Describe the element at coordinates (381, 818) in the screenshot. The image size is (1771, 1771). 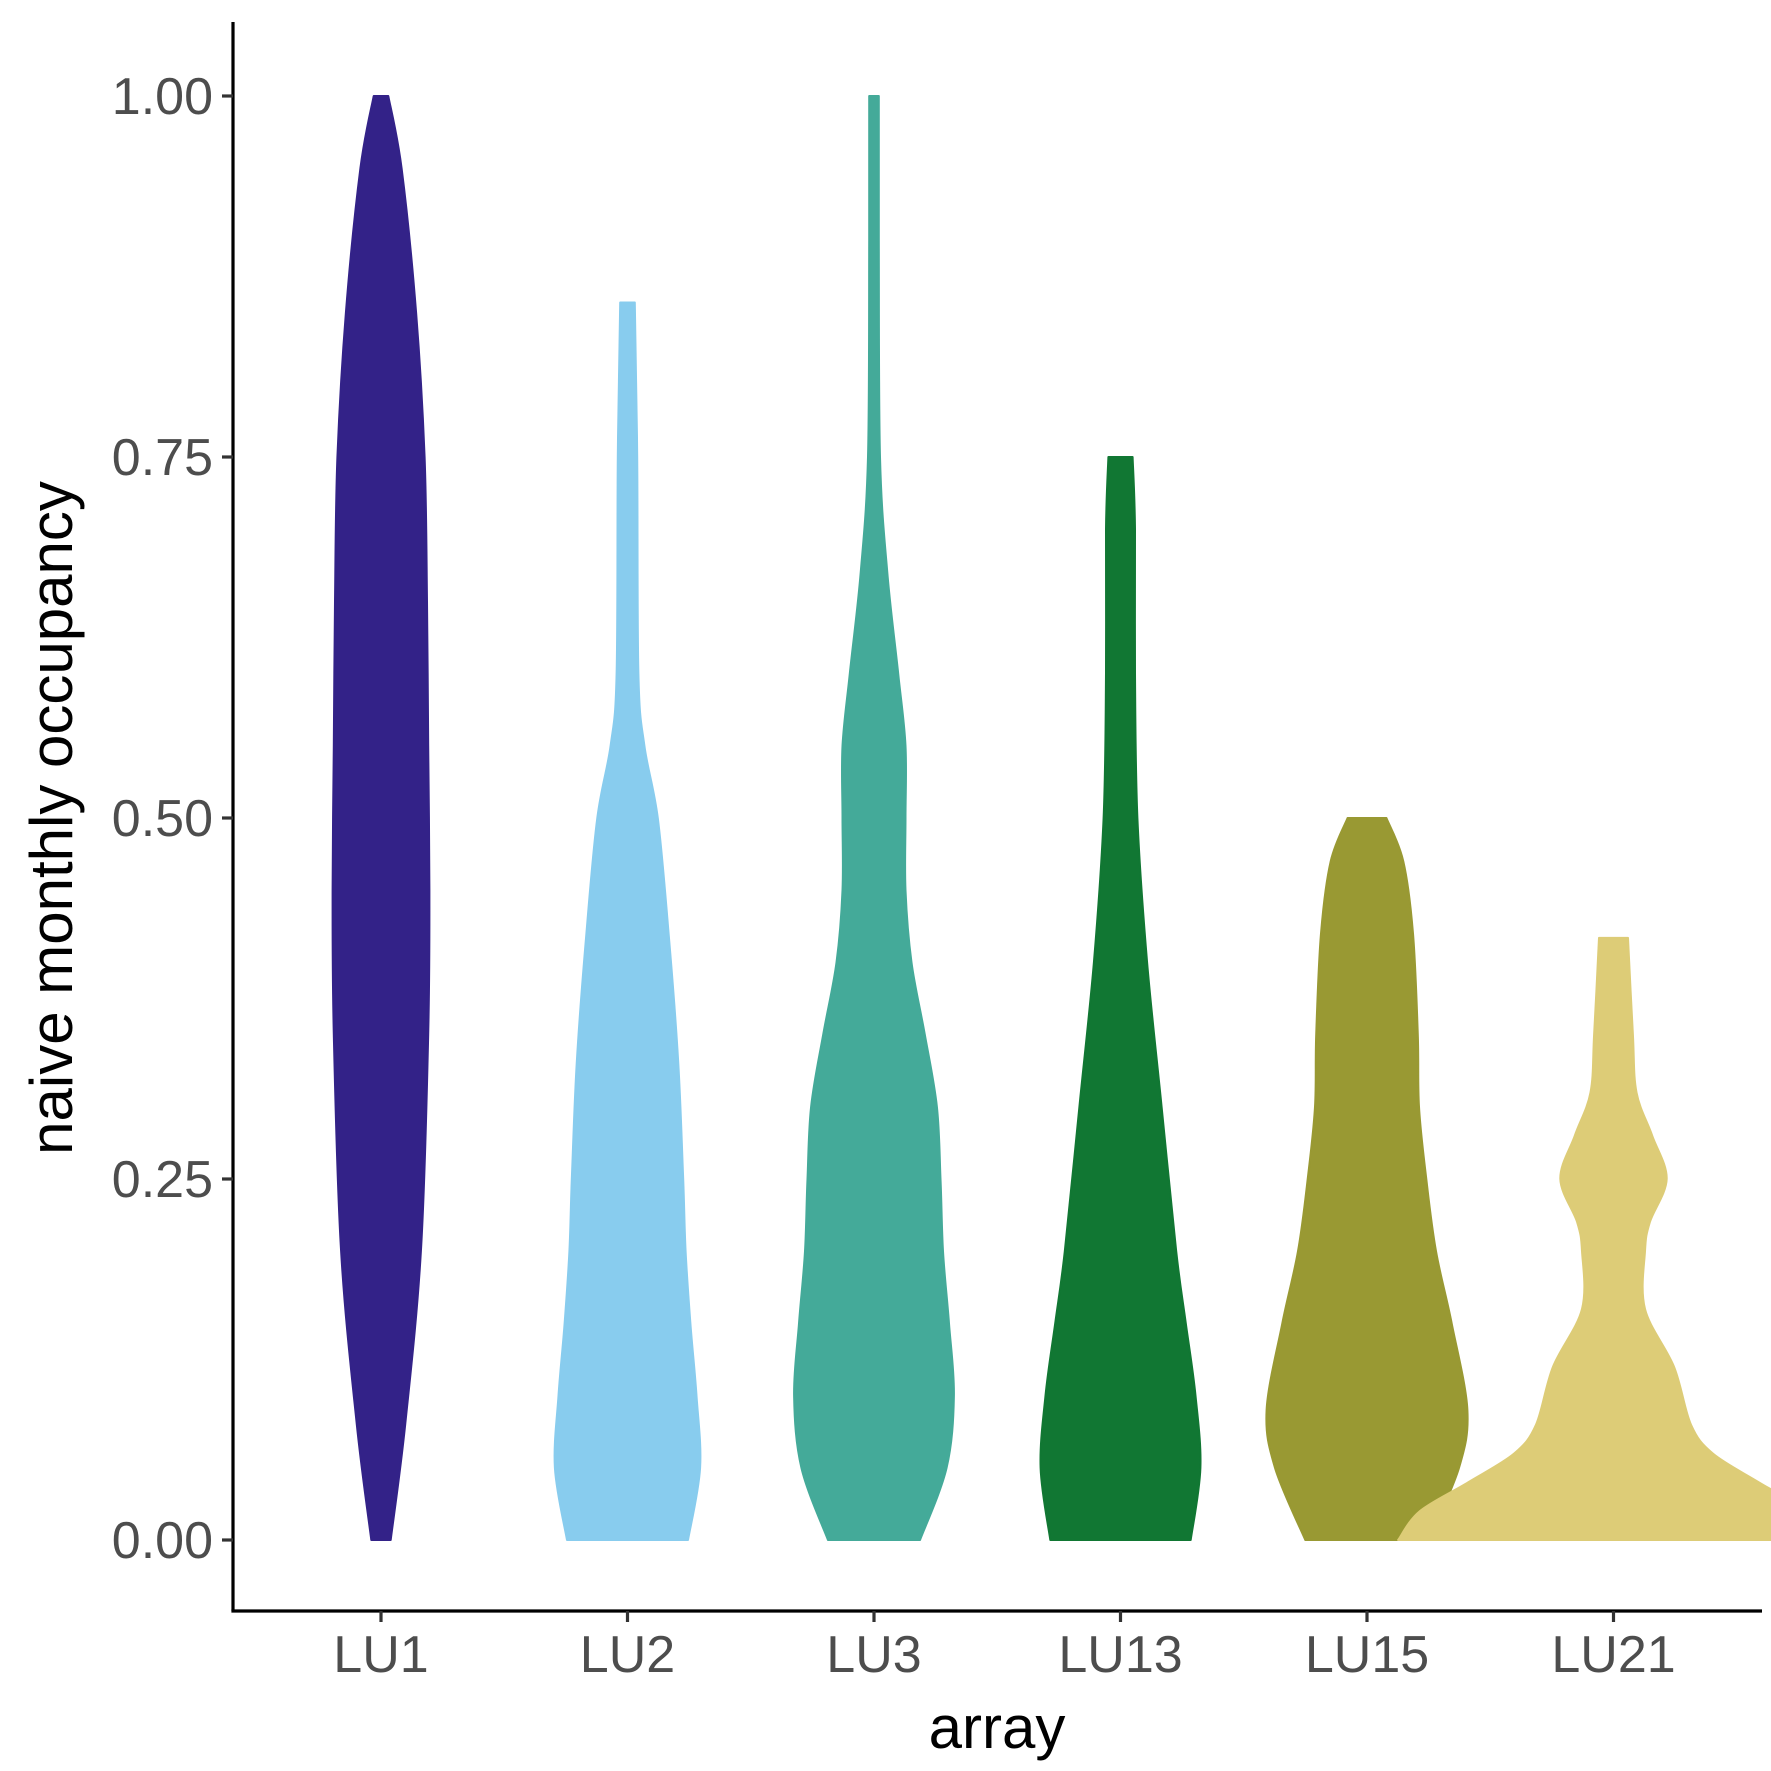
I see `violin-lu1` at that location.